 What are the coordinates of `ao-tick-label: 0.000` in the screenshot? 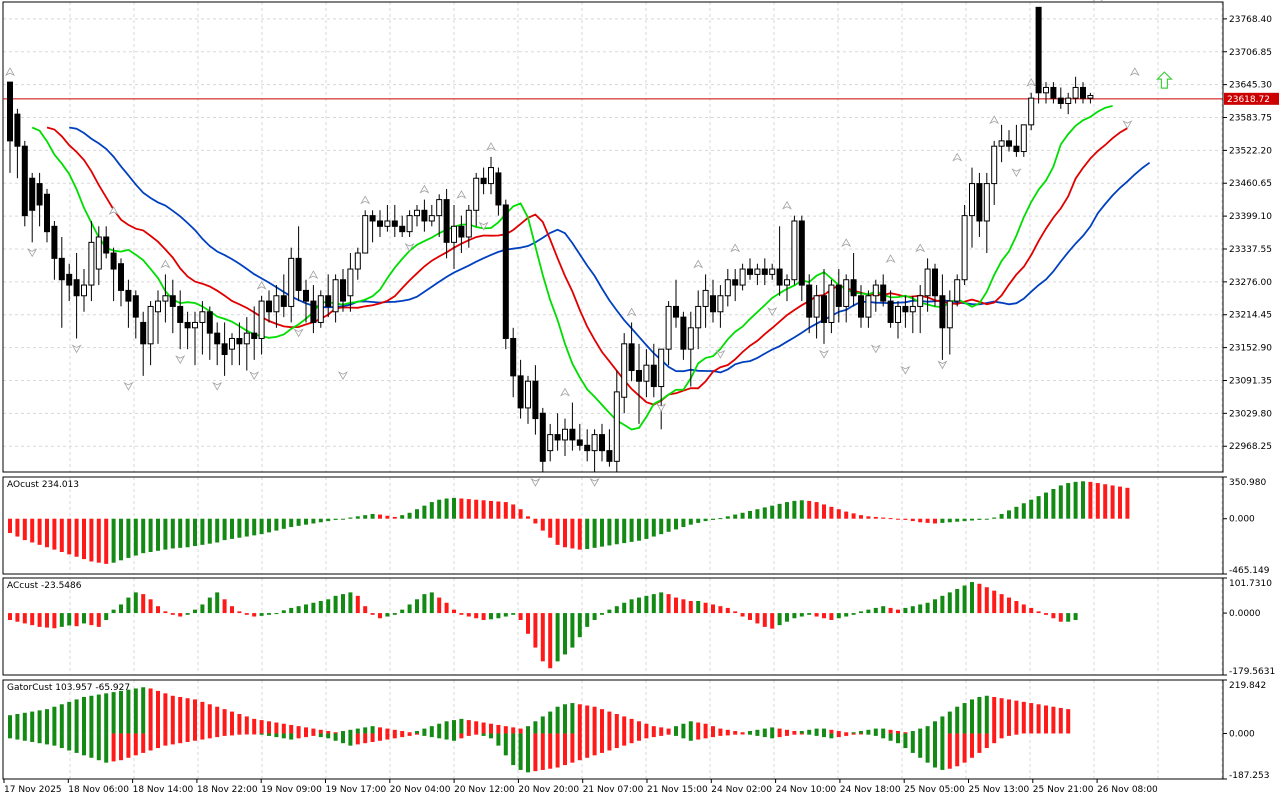 It's located at (1242, 520).